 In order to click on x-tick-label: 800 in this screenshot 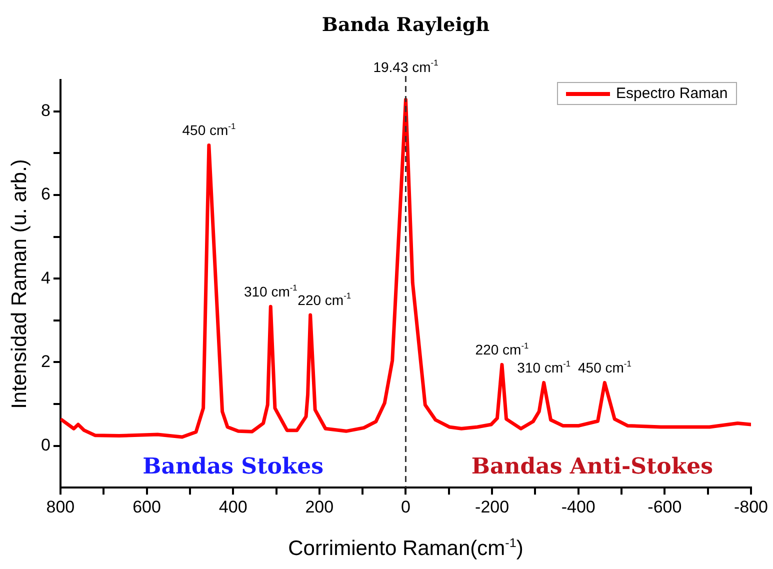, I will do `click(60, 506)`.